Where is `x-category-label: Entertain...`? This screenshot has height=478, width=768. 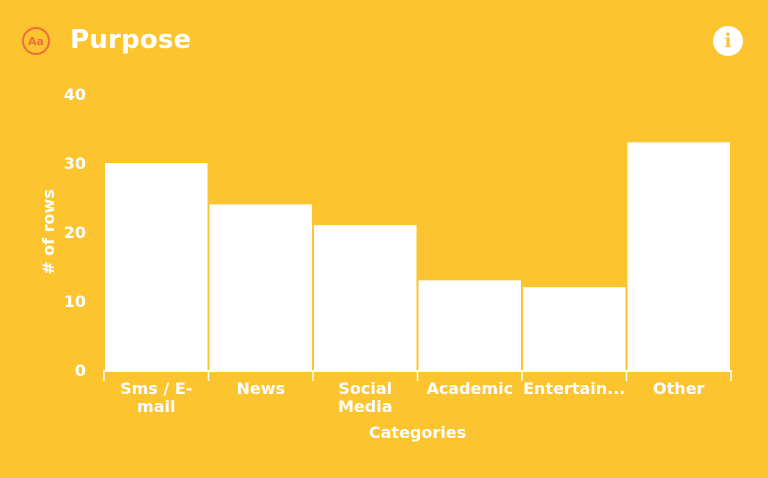
x-category-label: Entertain... is located at coordinates (574, 388).